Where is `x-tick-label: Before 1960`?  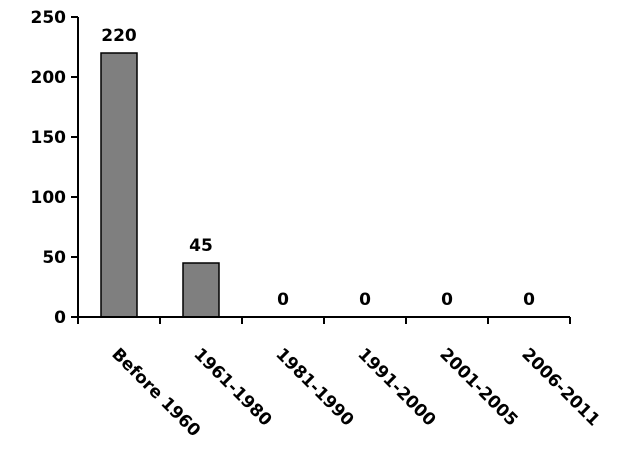
x-tick-label: Before 1960 is located at coordinates (155, 392).